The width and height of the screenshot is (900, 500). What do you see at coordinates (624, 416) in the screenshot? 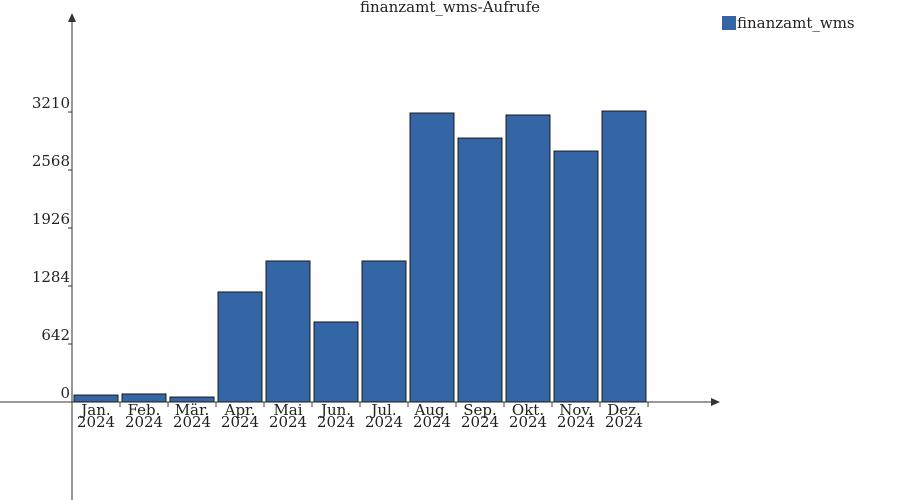
I see `x-tick-label: Dez. 2024` at bounding box center [624, 416].